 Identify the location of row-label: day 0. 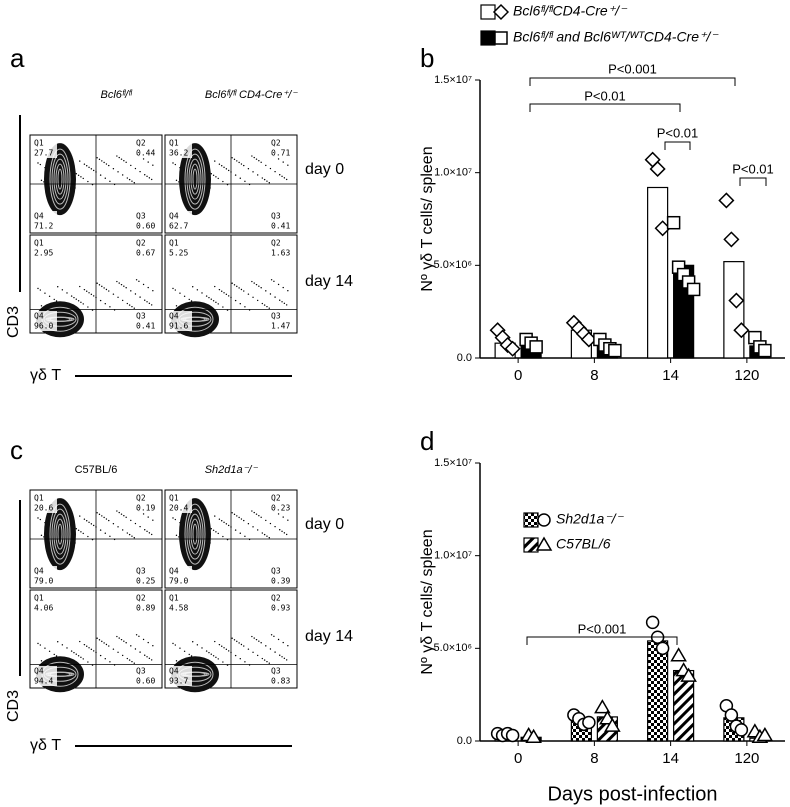
(324, 524).